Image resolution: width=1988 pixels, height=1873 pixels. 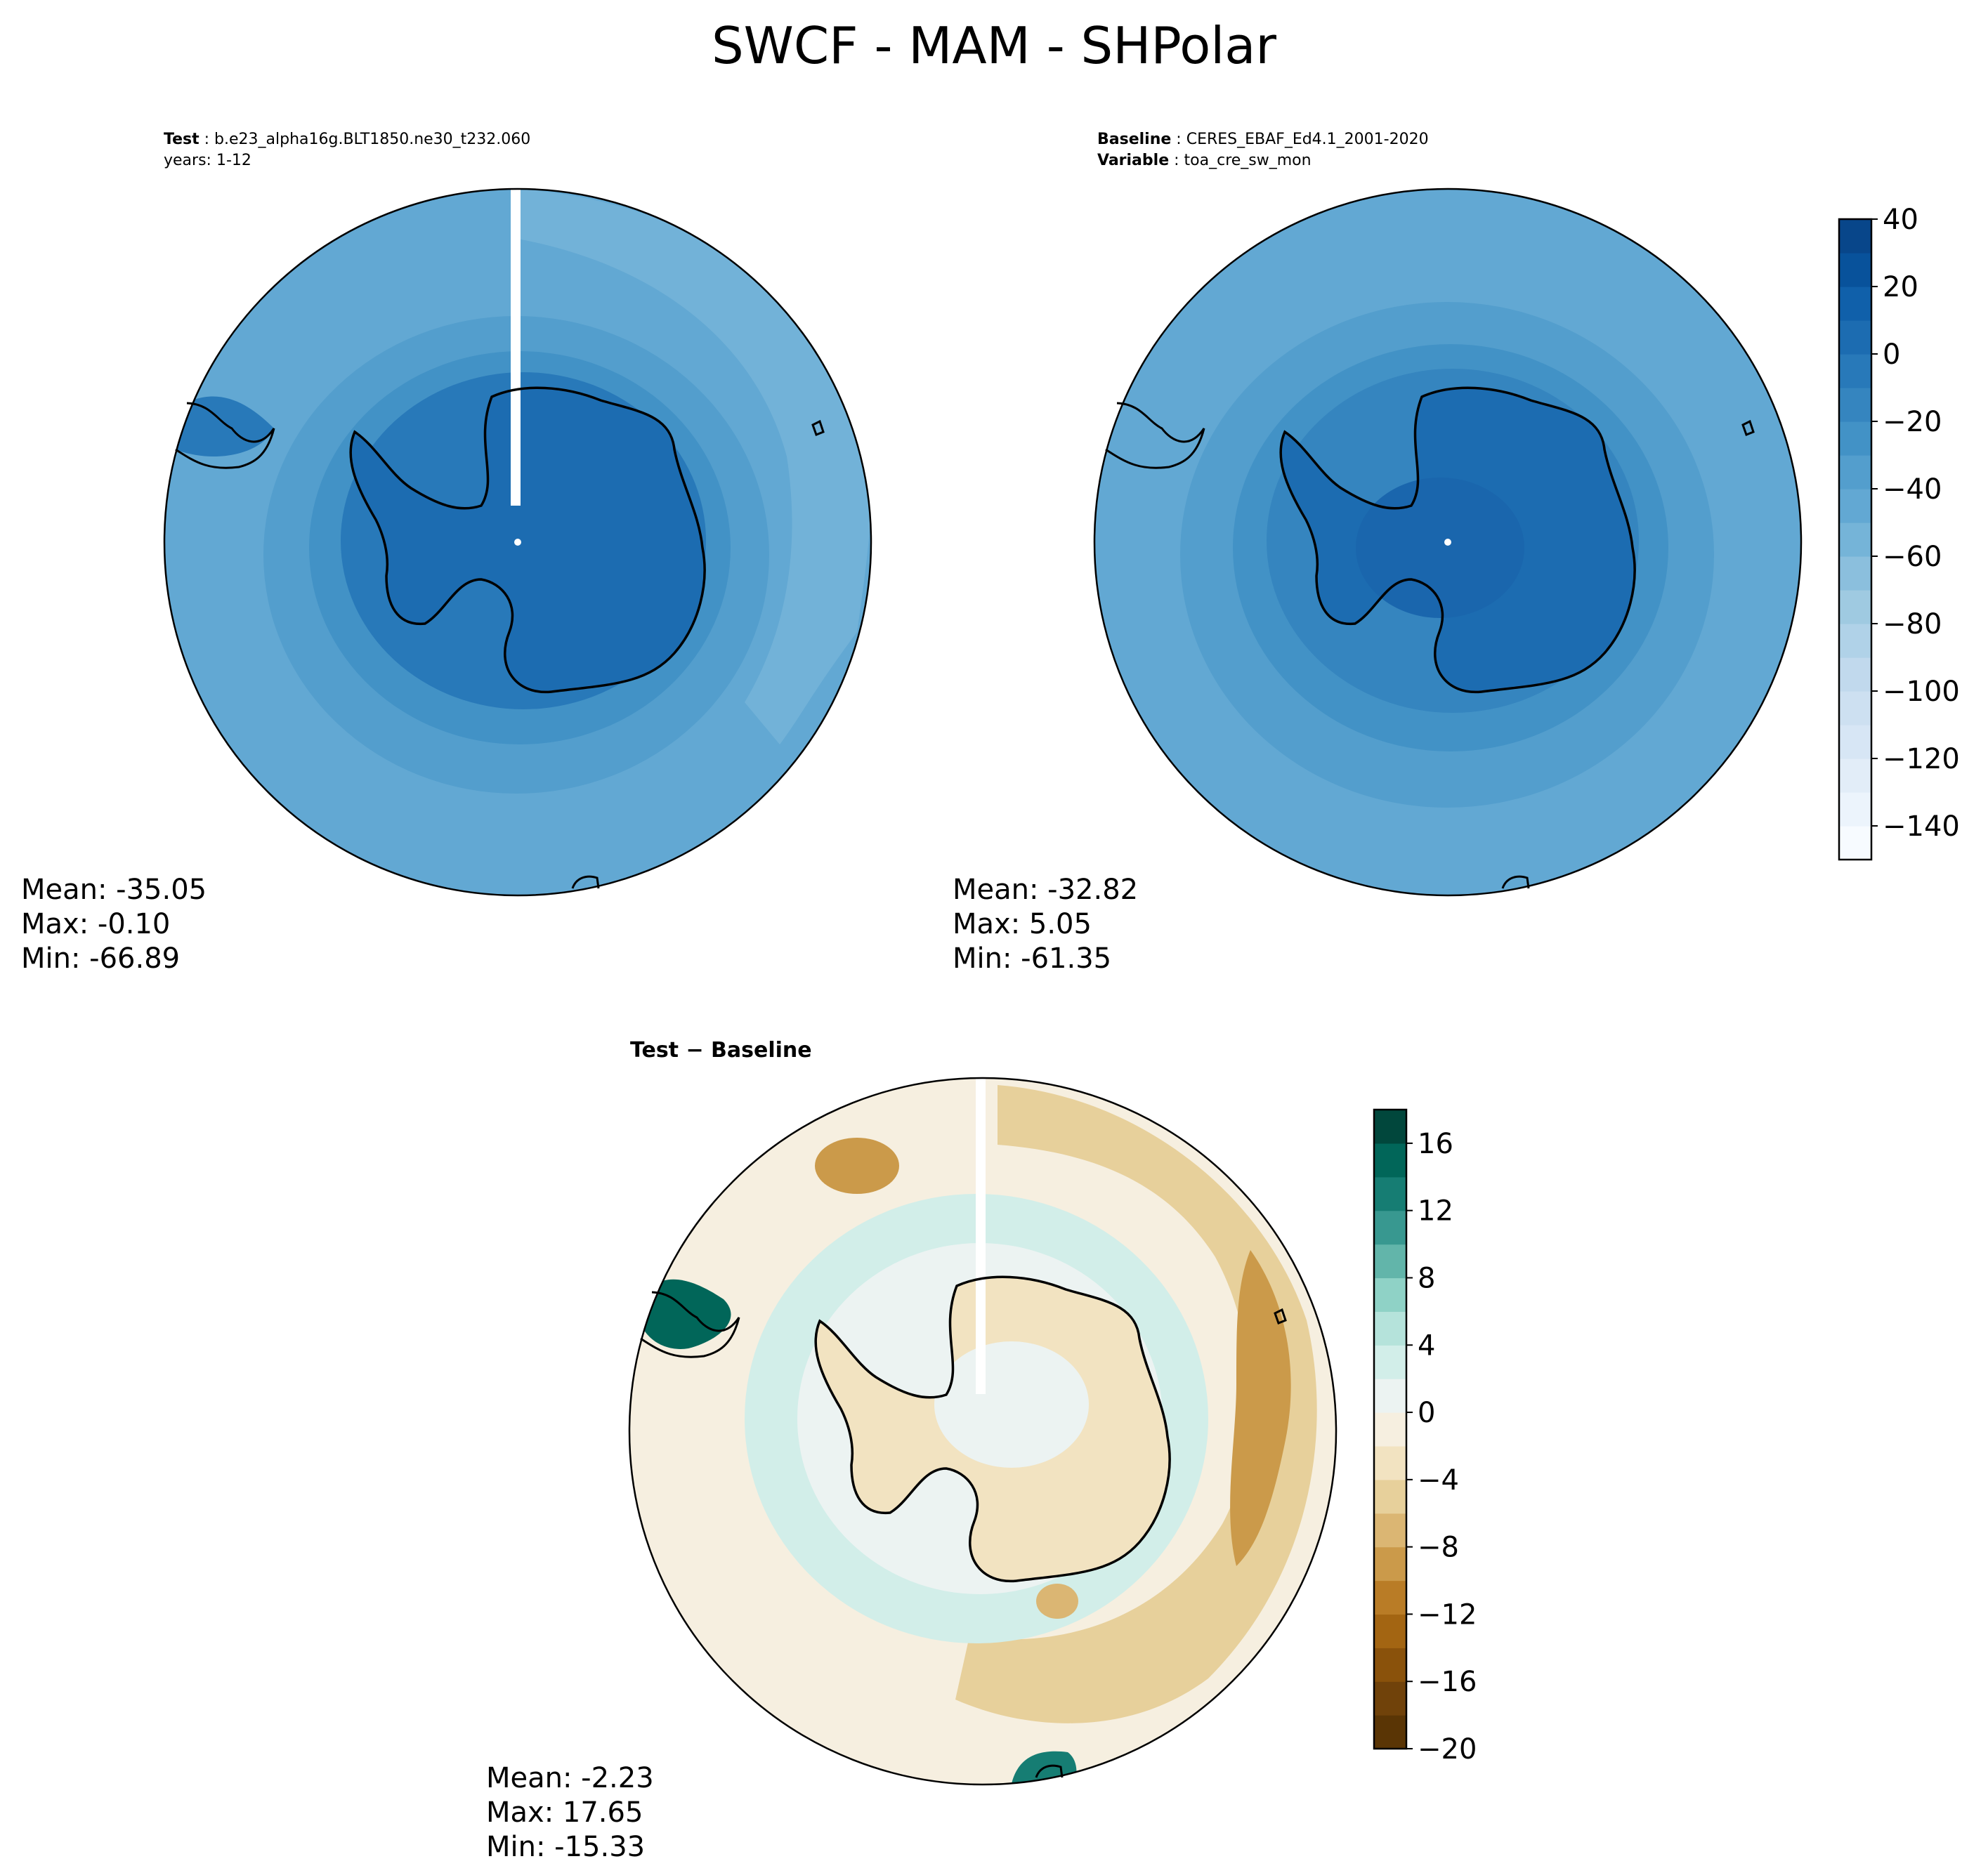 What do you see at coordinates (721, 1050) in the screenshot?
I see `diff-title: Test − Baseline` at bounding box center [721, 1050].